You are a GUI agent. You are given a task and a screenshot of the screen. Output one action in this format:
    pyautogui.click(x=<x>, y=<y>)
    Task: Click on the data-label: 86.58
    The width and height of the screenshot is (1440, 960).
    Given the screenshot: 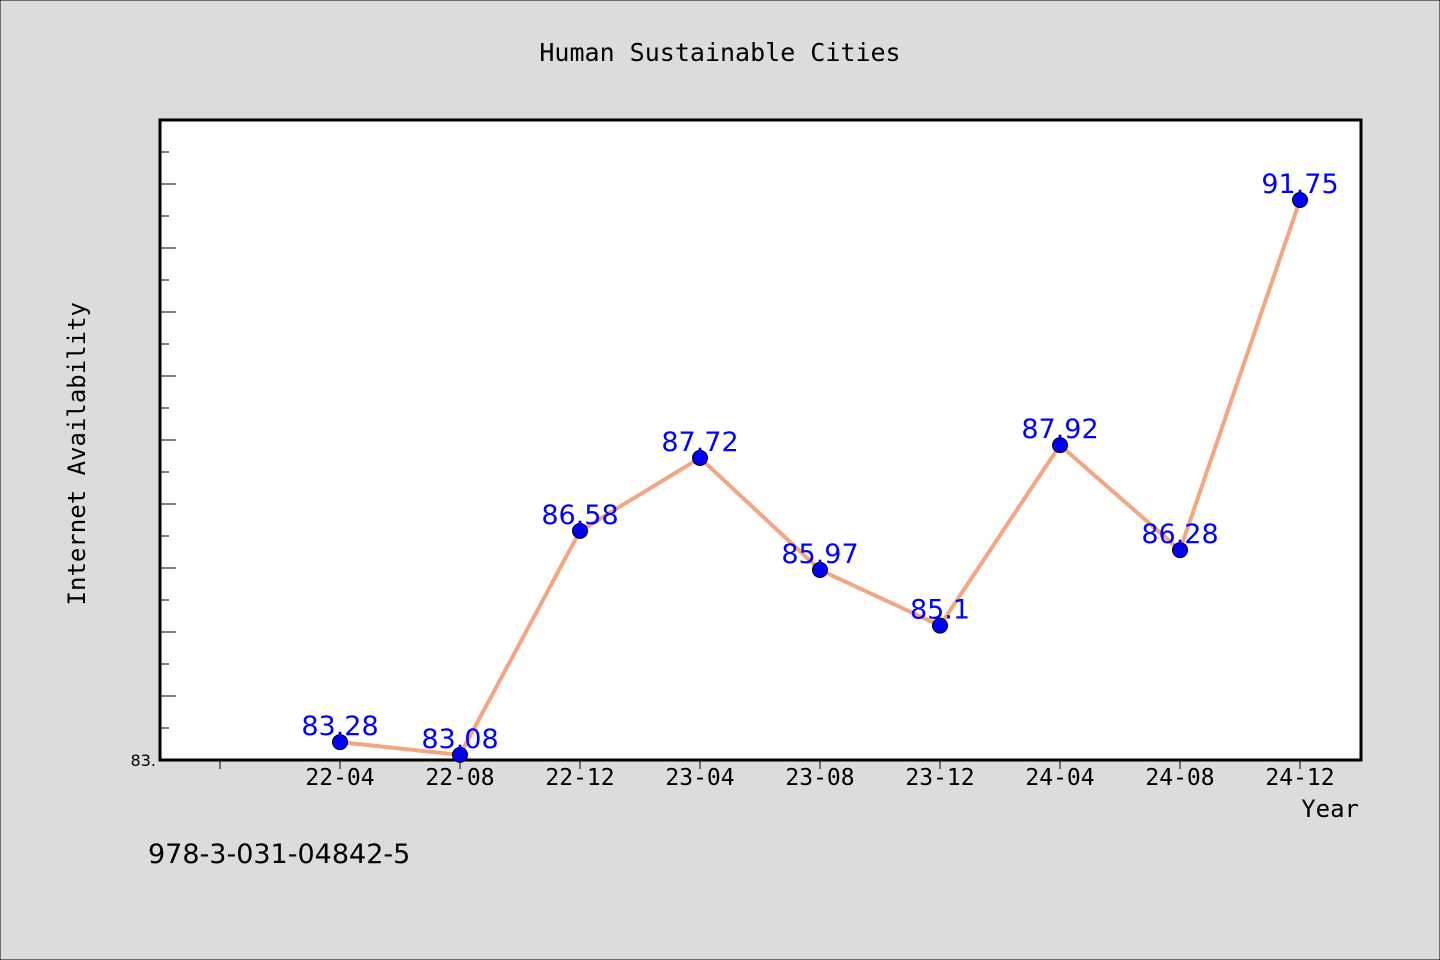 What is the action you would take?
    pyautogui.click(x=579, y=515)
    